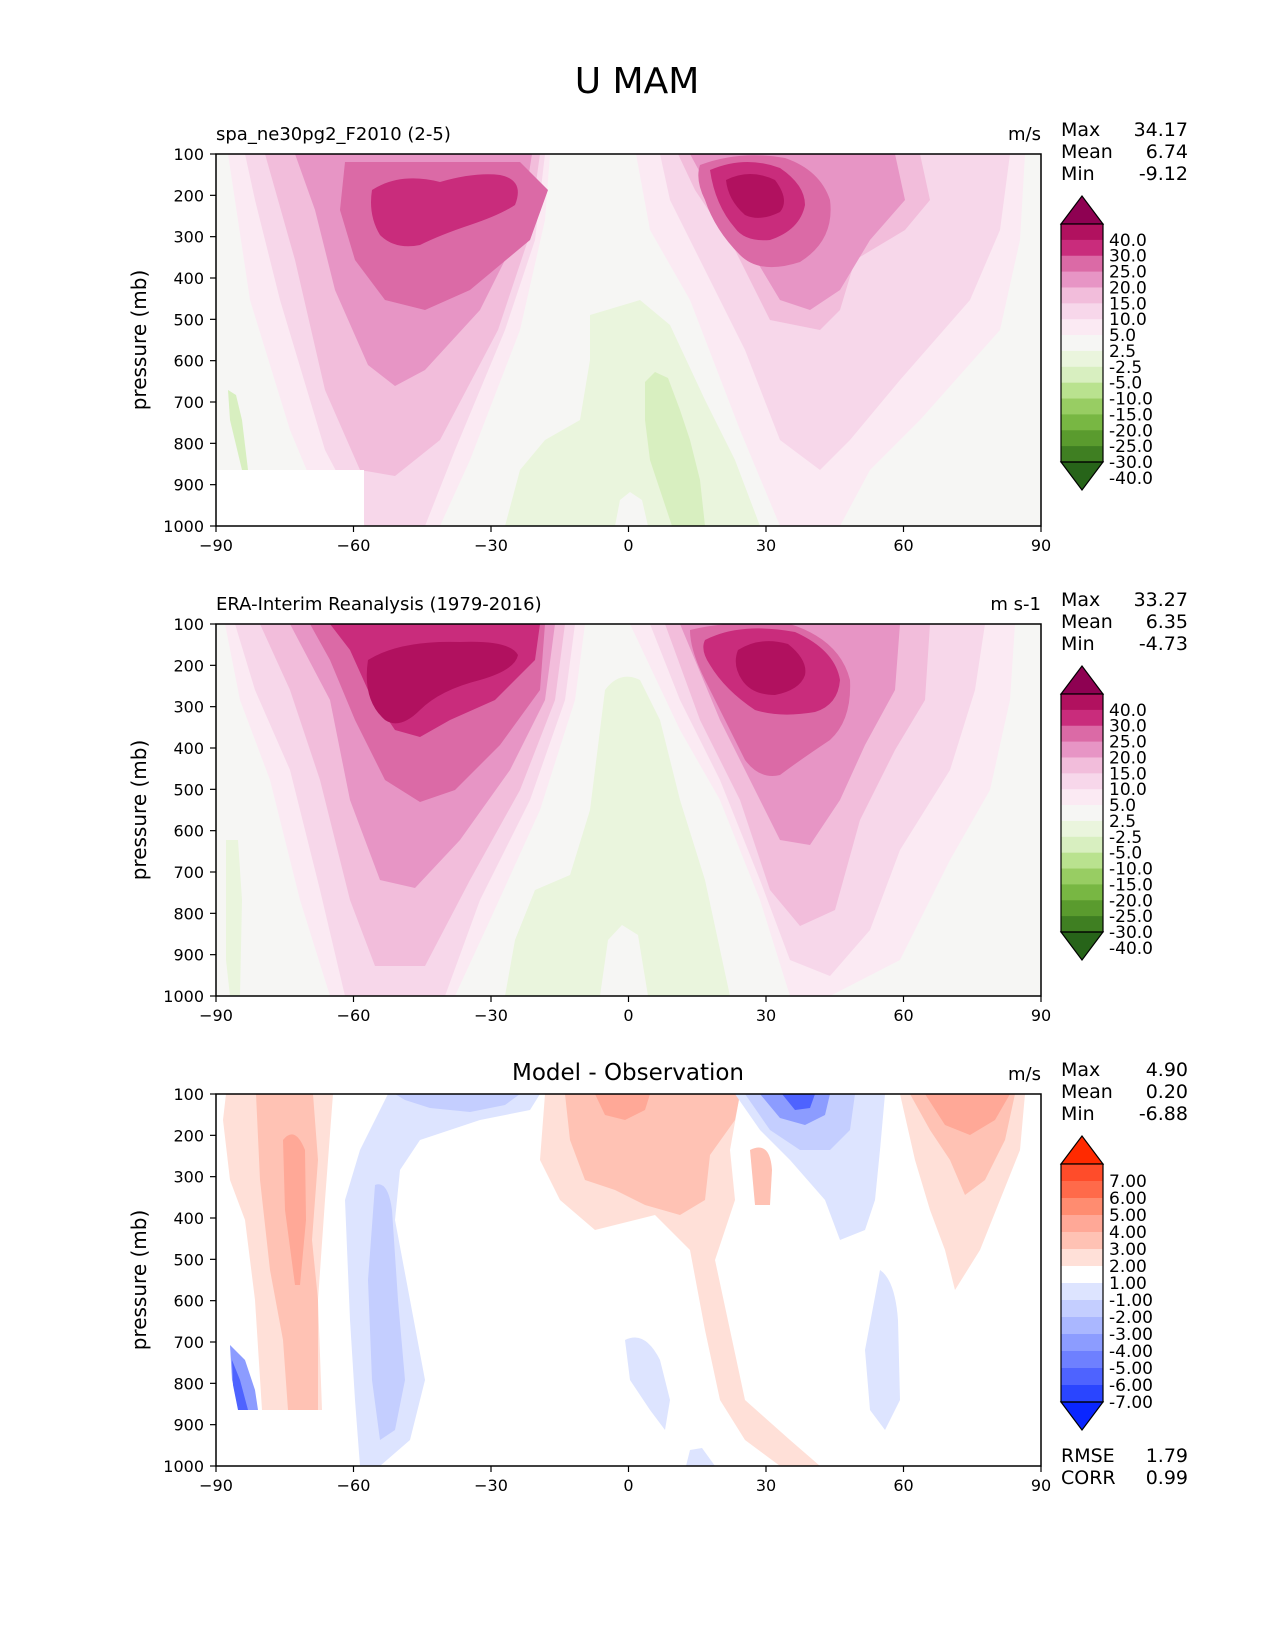  What do you see at coordinates (290, 498) in the screenshot?
I see `missing-data-mask` at bounding box center [290, 498].